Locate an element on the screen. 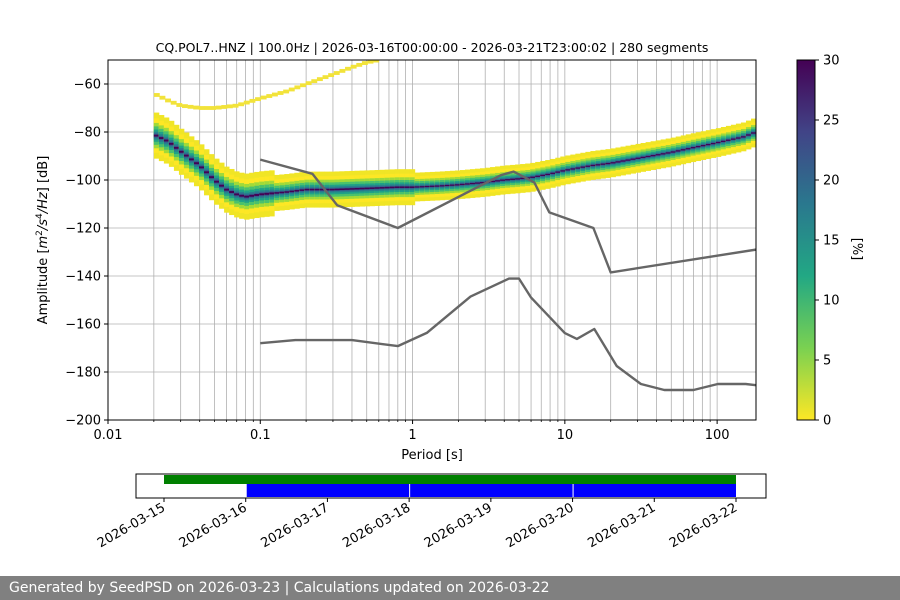 Image resolution: width=900 pixels, height=600 pixels. availability-bar is located at coordinates (450, 479).